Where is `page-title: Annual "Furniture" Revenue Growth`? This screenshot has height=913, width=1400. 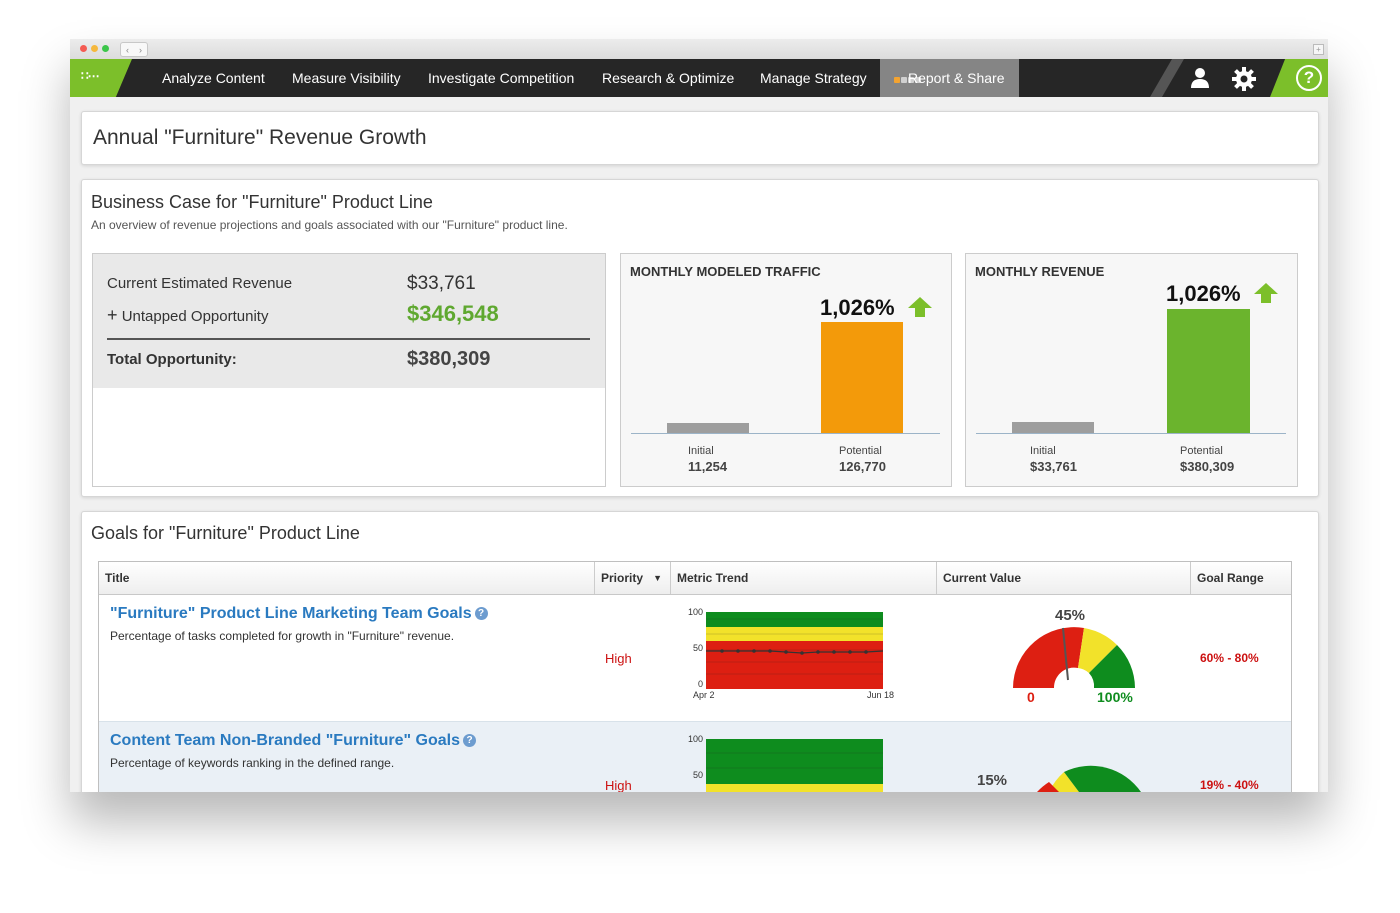 page-title: Annual "Furniture" Revenue Growth is located at coordinates (260, 137).